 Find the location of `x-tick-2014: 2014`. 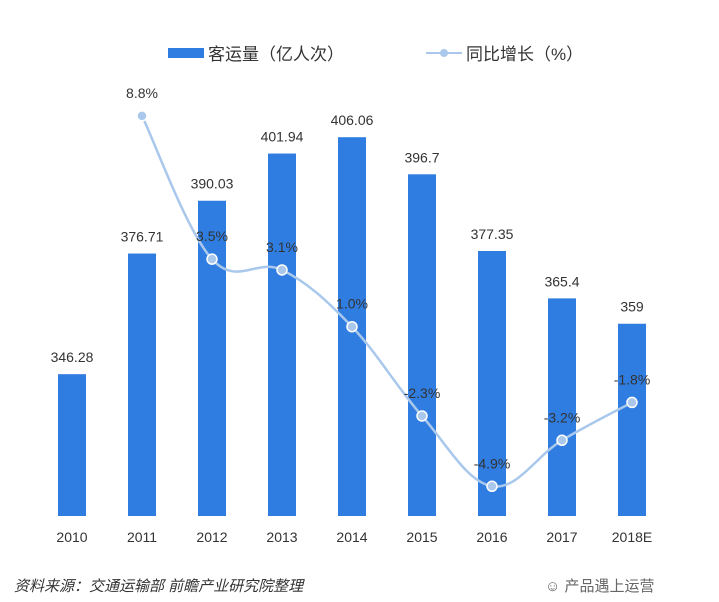

x-tick-2014: 2014 is located at coordinates (351, 537).